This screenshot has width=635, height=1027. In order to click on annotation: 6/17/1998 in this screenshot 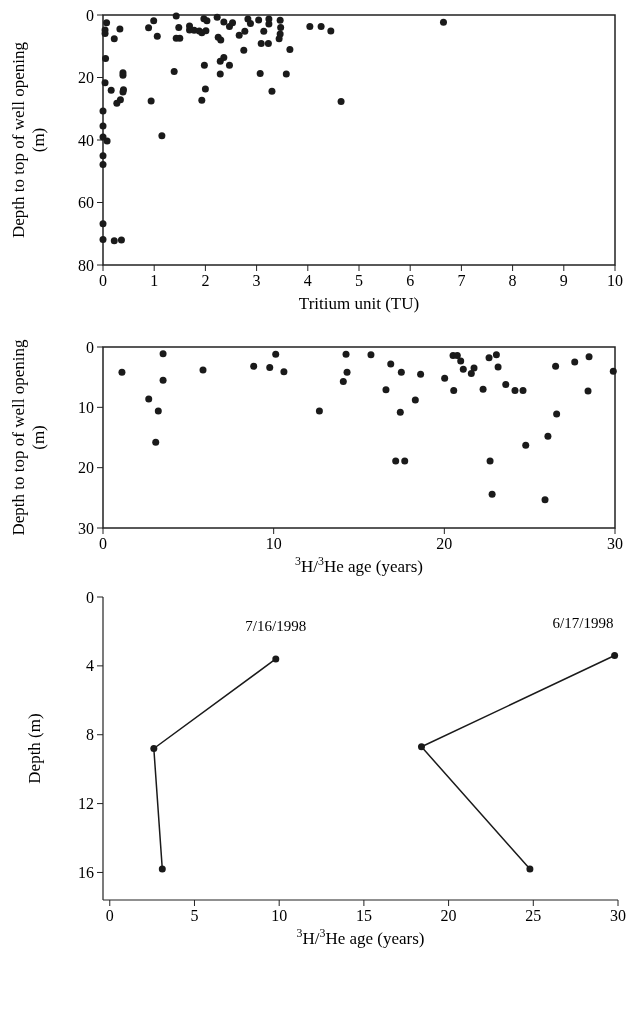, I will do `click(583, 622)`.